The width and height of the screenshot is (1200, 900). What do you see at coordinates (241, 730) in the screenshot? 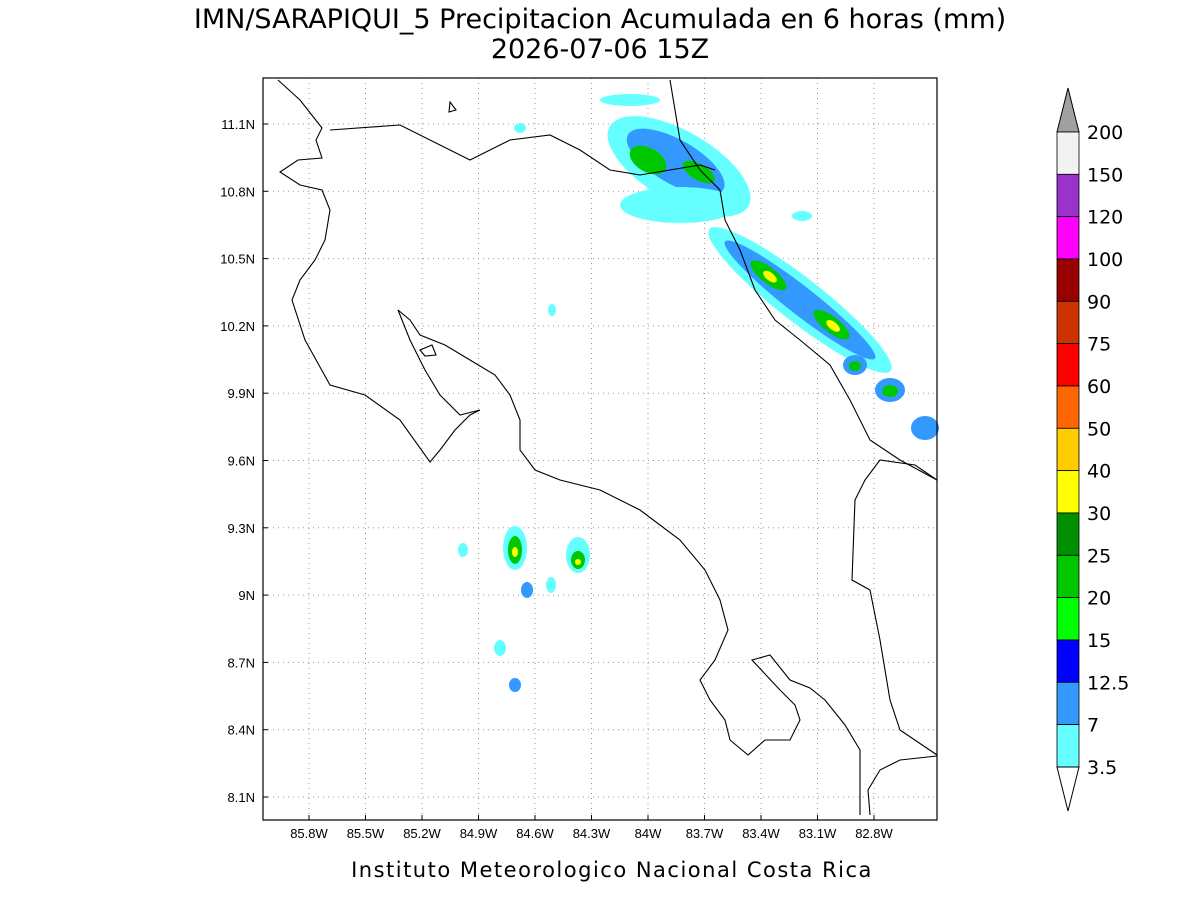
I see `lat-label: 8.4N` at bounding box center [241, 730].